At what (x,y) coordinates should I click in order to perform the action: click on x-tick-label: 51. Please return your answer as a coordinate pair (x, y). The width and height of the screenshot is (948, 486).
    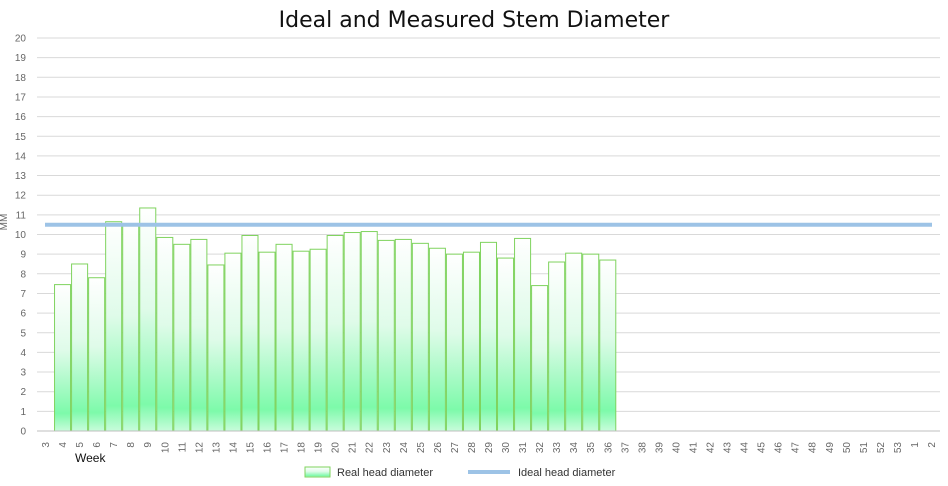
    Looking at the image, I should click on (864, 448).